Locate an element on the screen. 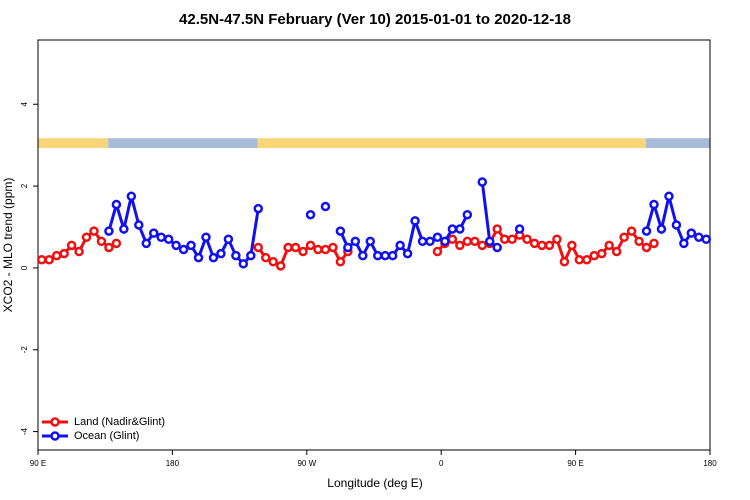  y-tick-label: 2 is located at coordinates (24, 185).